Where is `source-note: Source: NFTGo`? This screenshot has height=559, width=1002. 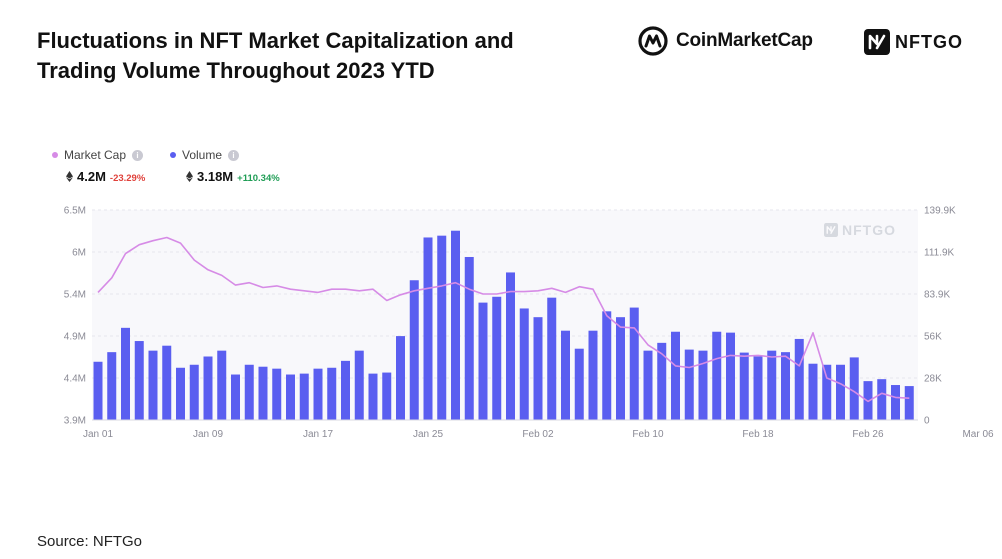
source-note: Source: NFTGo is located at coordinates (90, 541).